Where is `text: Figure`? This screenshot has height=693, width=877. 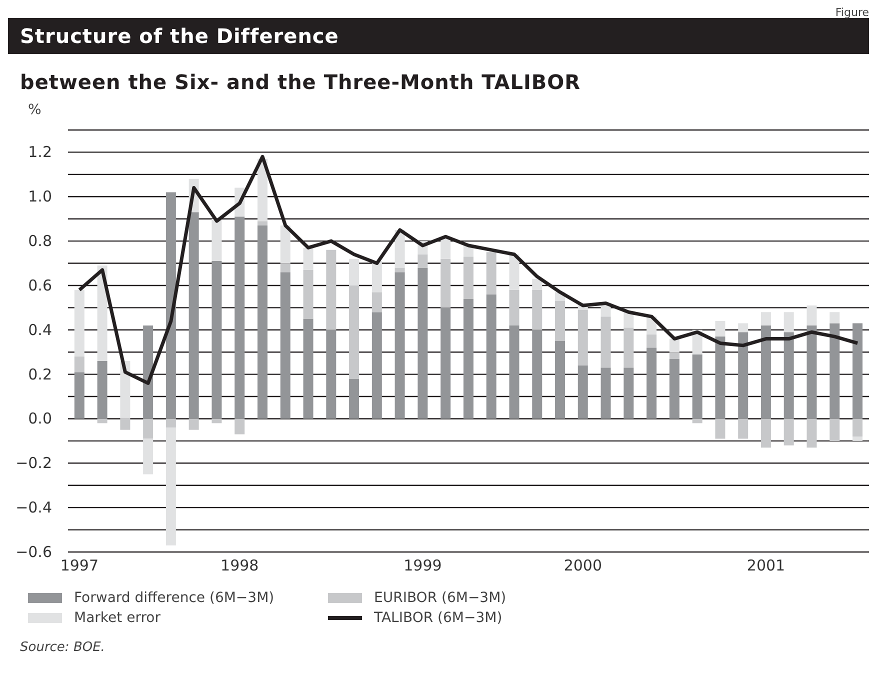 text: Figure is located at coordinates (851, 12).